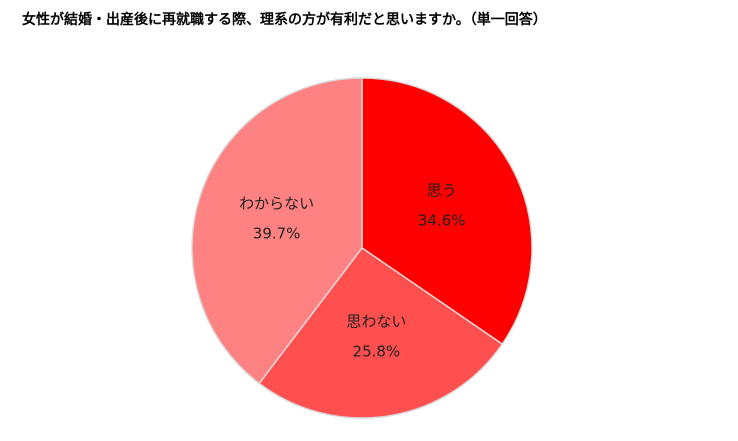 The width and height of the screenshot is (738, 441). I want to click on slice-label: わからない, so click(276, 204).